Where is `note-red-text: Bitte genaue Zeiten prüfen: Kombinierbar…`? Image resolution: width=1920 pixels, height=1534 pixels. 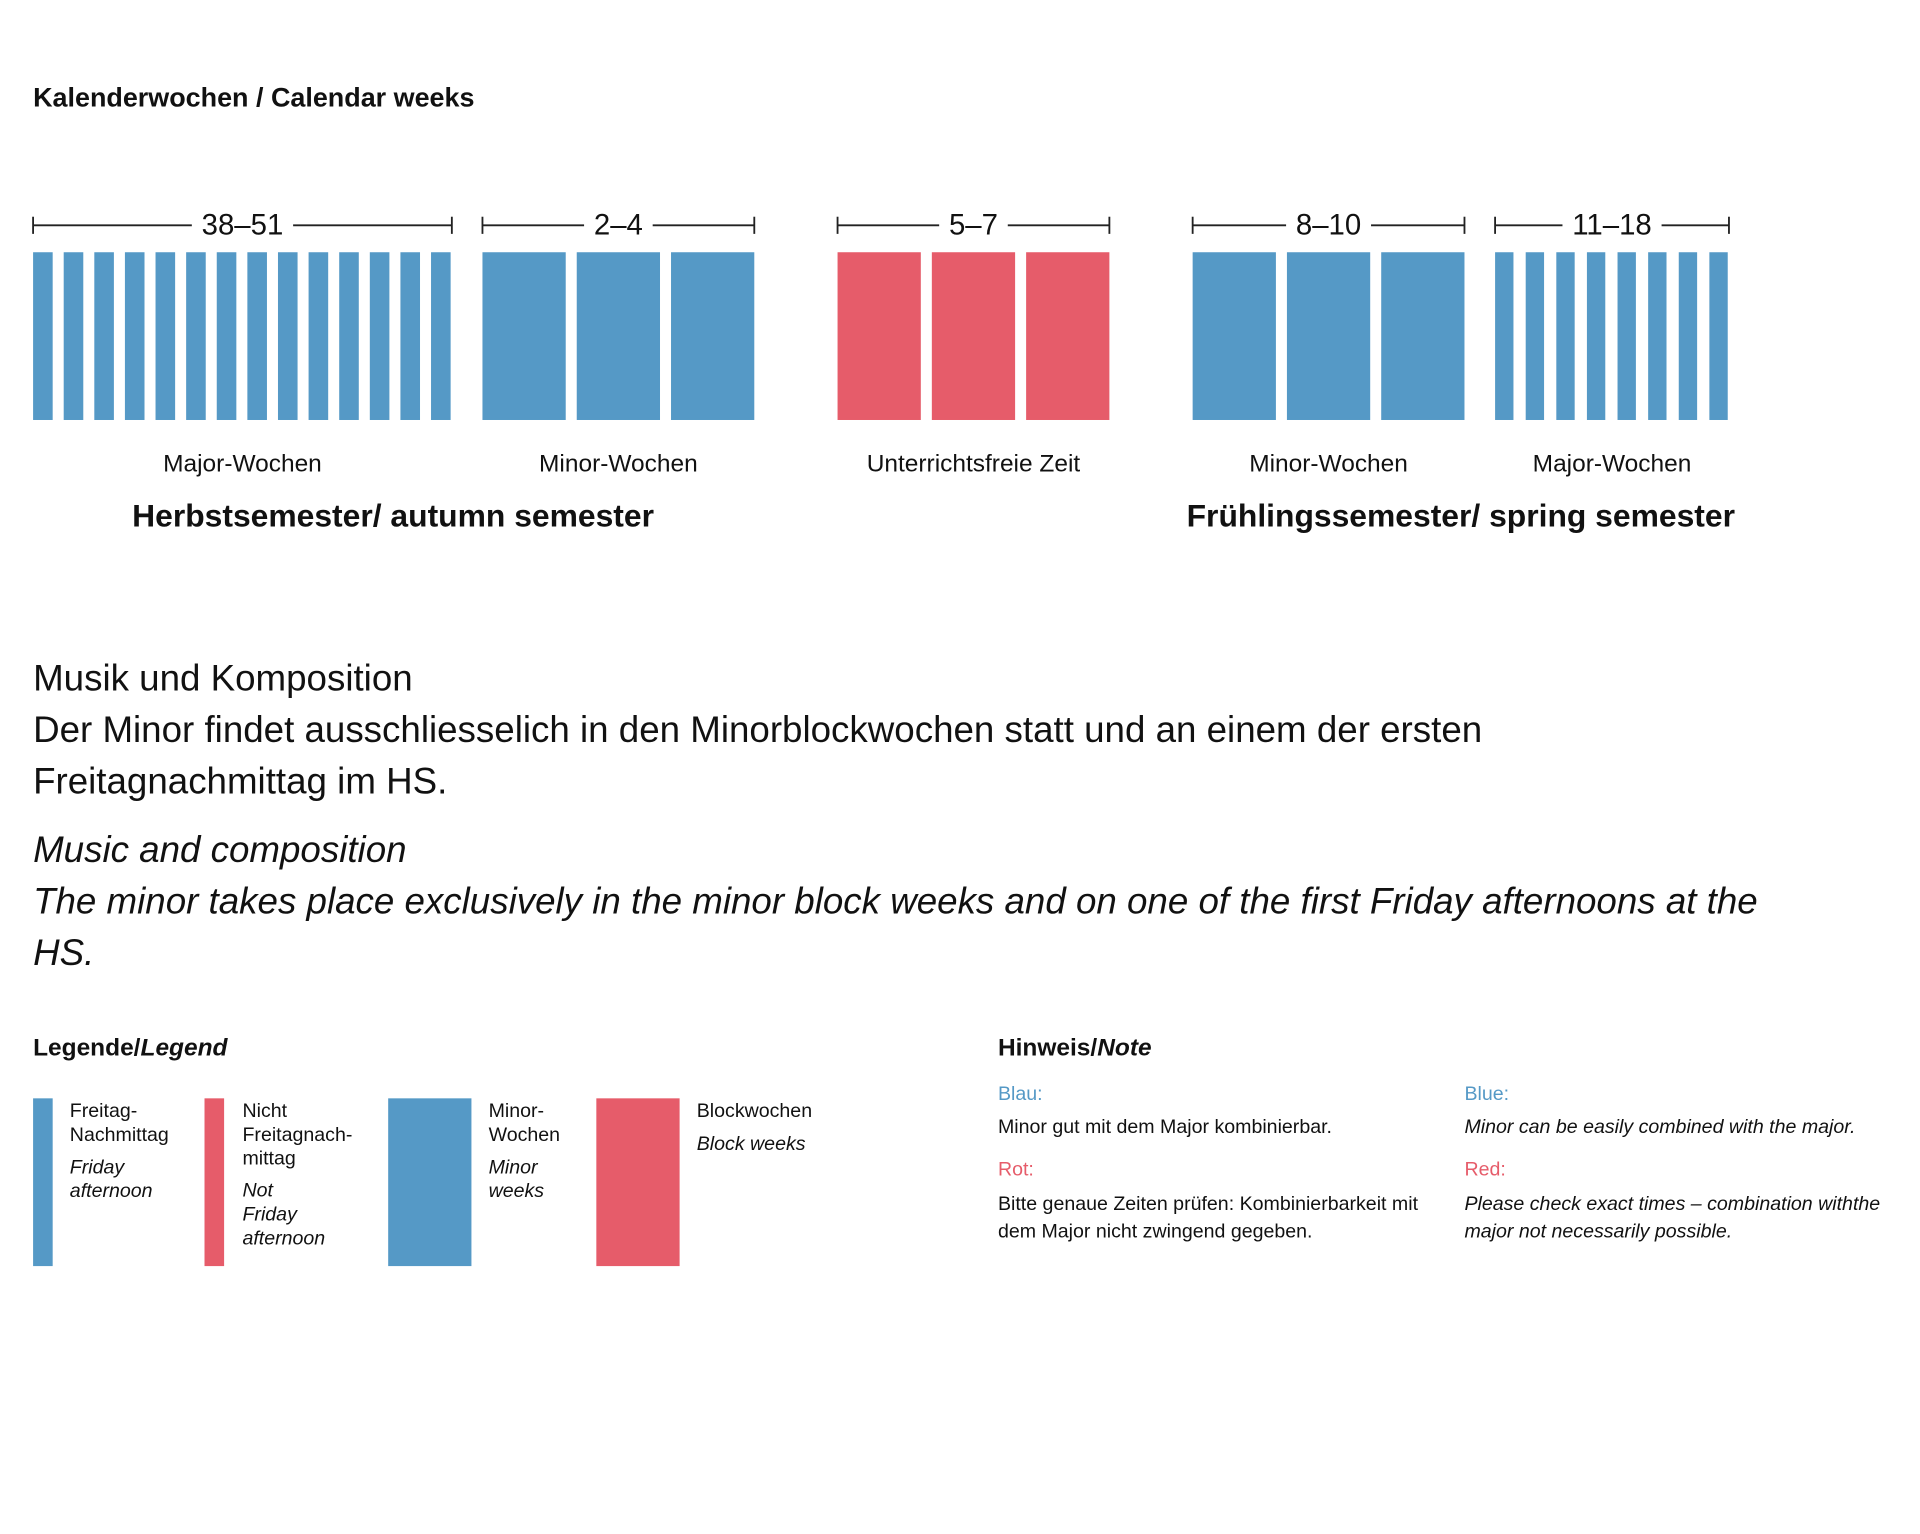
note-red-text: Bitte genaue Zeiten prüfen: Kombinierbar… is located at coordinates (1208, 1204).